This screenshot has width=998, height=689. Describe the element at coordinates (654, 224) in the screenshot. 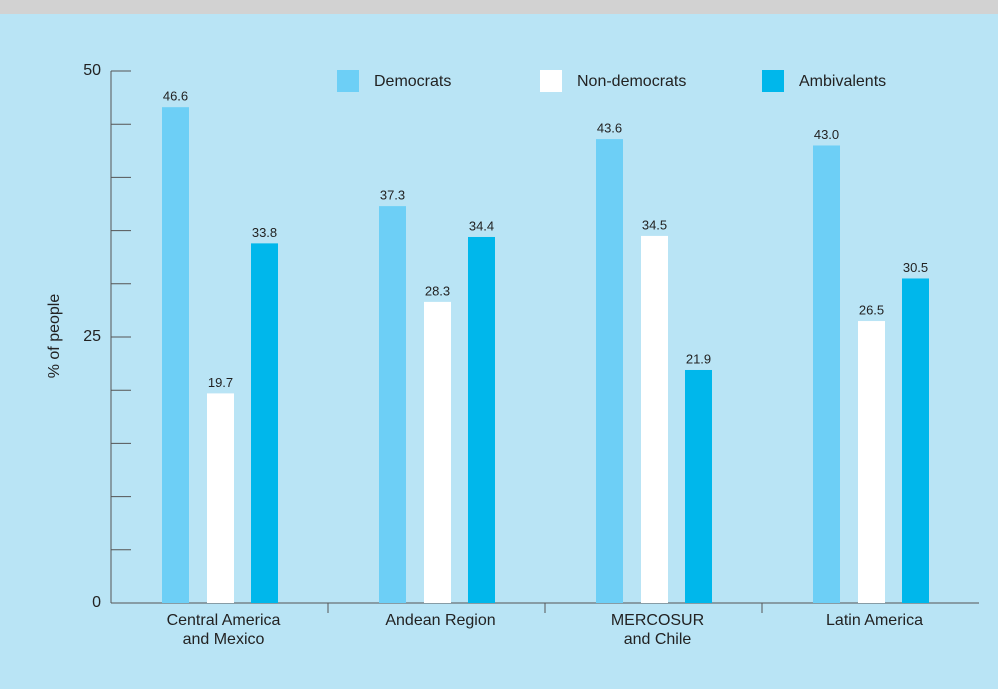

I see `value-label: 34.5` at that location.